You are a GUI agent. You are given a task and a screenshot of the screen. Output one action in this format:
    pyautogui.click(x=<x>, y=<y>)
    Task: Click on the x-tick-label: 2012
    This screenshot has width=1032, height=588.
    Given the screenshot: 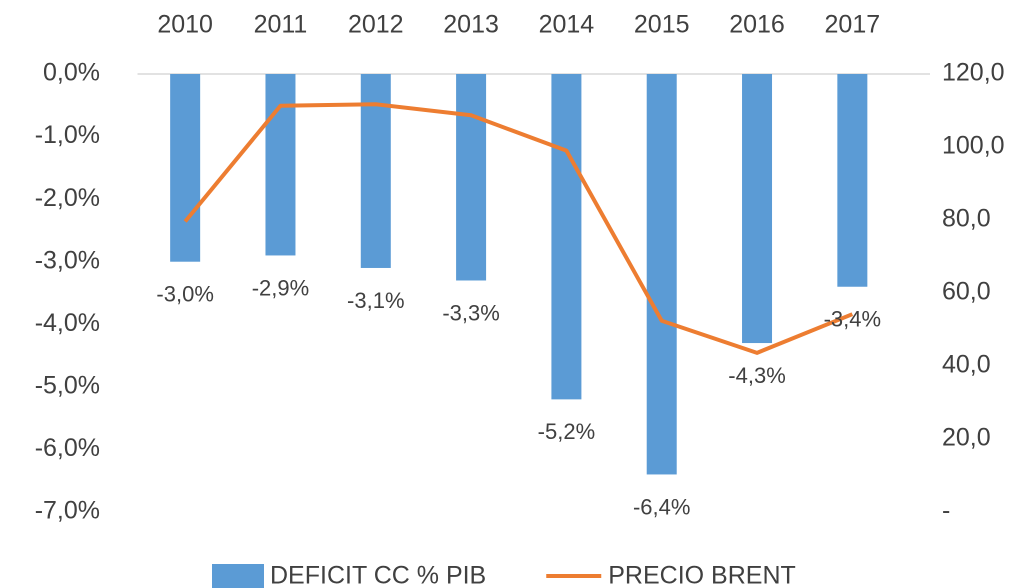 What is the action you would take?
    pyautogui.click(x=376, y=25)
    